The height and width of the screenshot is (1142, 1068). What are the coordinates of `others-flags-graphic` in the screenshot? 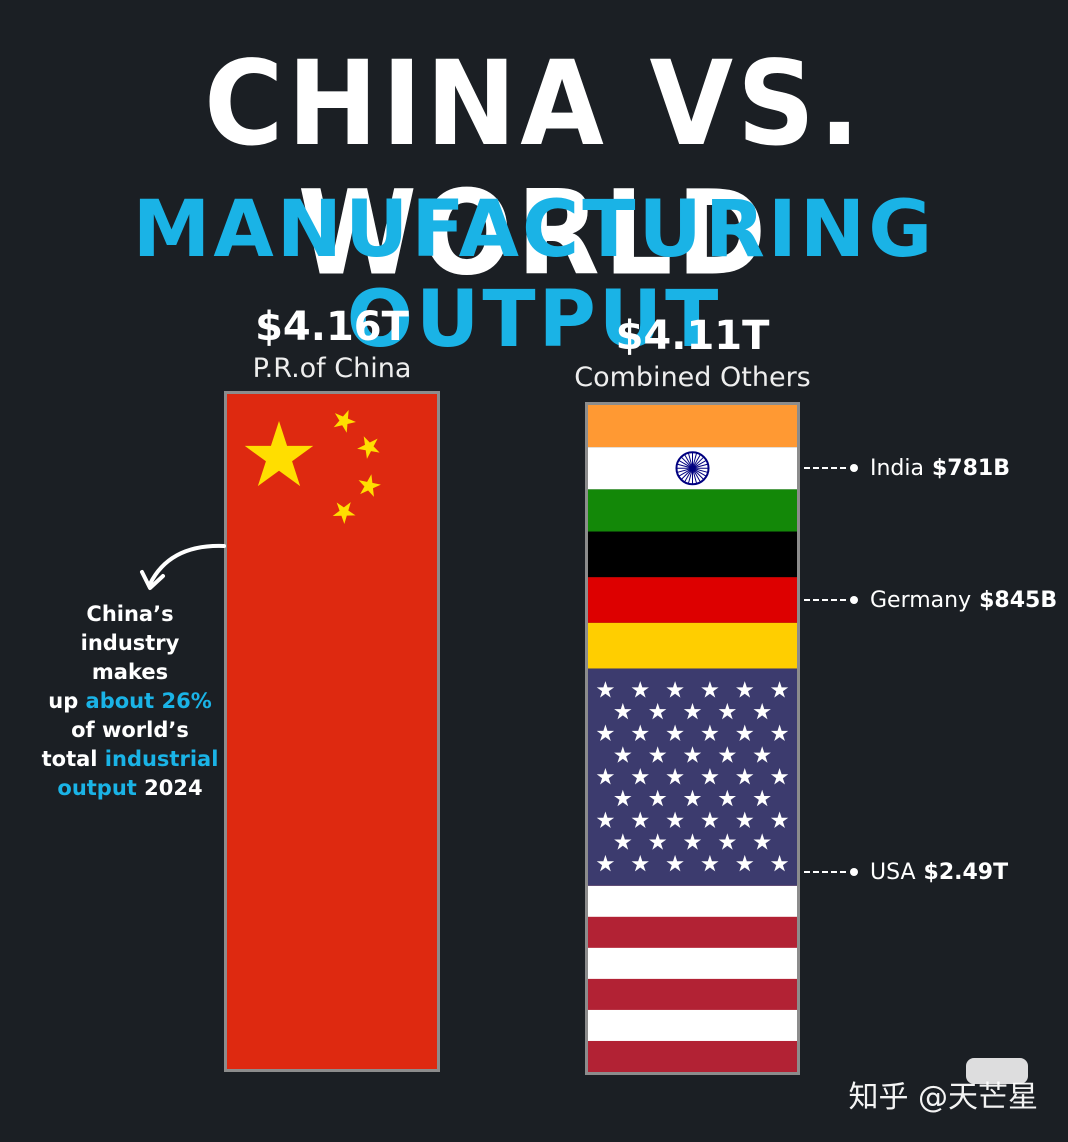 It's located at (692, 738).